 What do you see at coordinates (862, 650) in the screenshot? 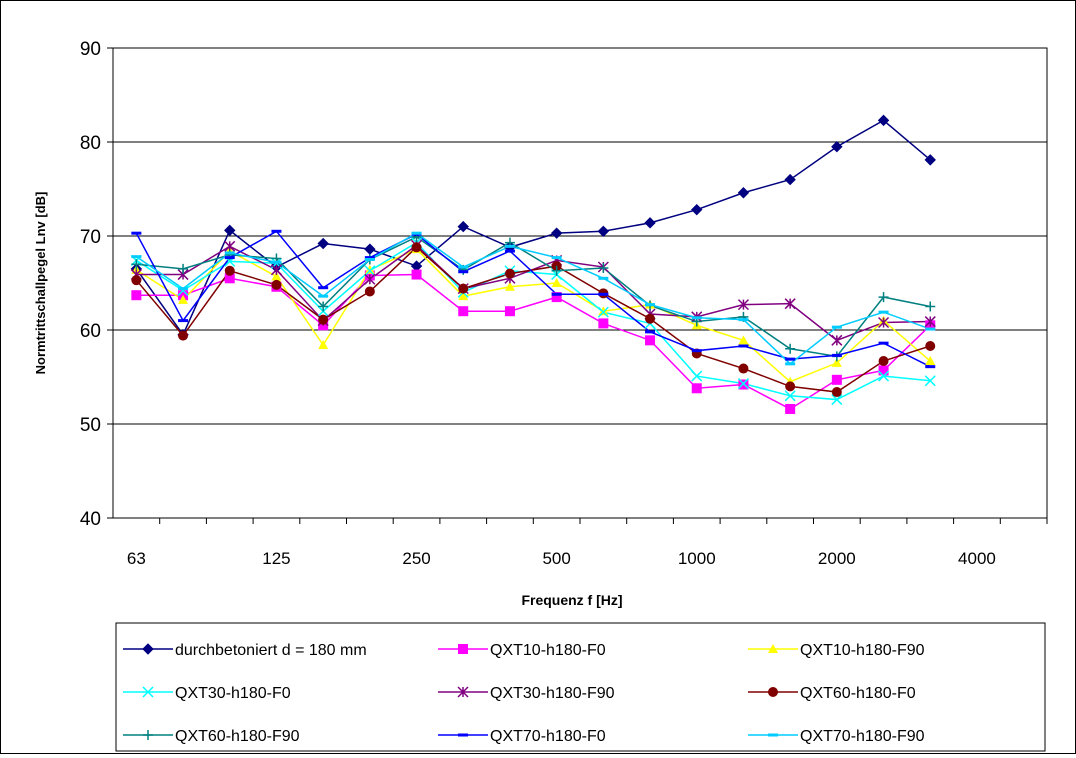
I see `legend-label: QXT10-h180-F90` at bounding box center [862, 650].